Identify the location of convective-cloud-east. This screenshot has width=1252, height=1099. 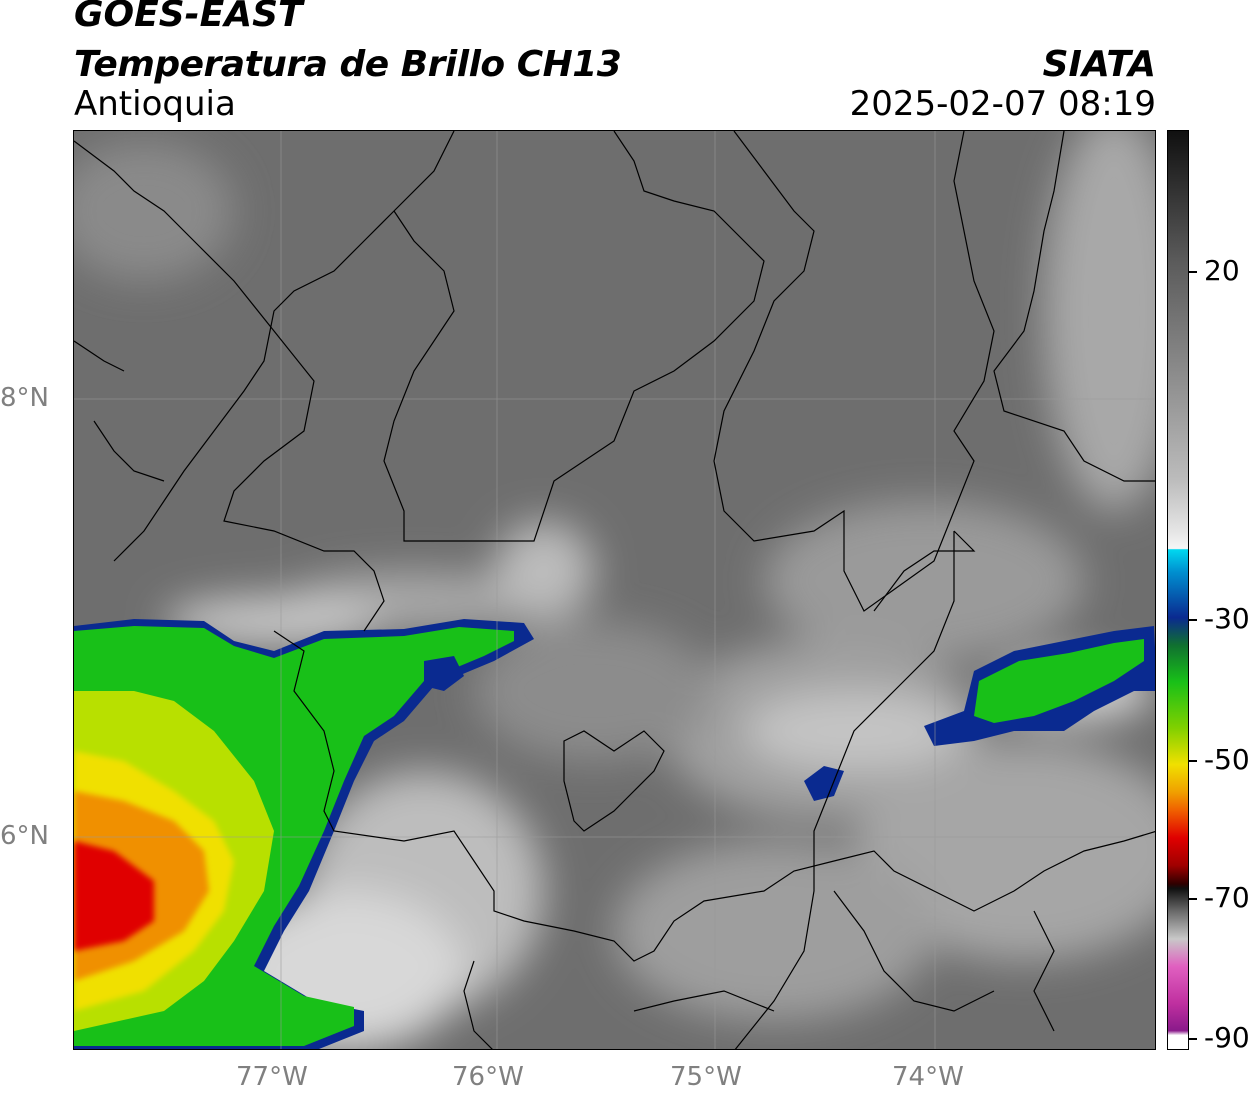
(979, 713).